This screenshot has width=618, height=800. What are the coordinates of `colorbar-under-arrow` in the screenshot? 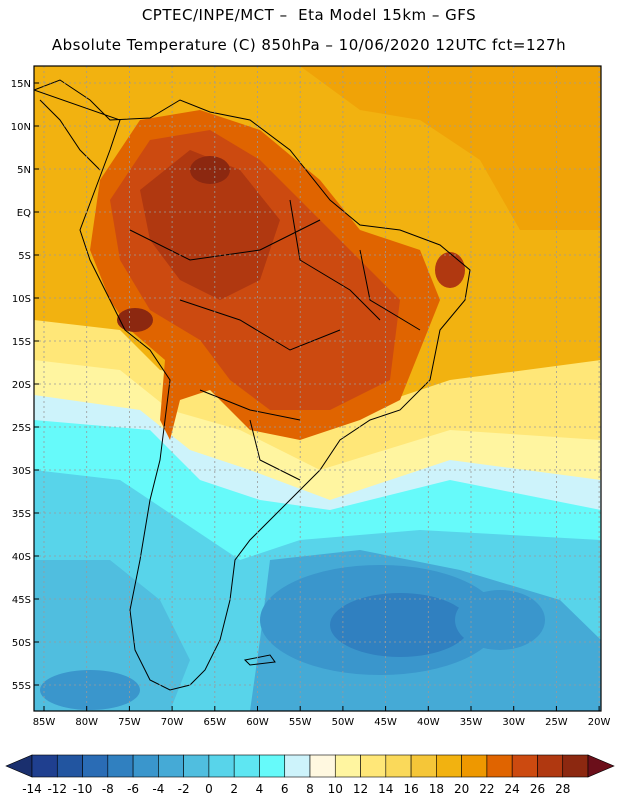 It's located at (19, 766).